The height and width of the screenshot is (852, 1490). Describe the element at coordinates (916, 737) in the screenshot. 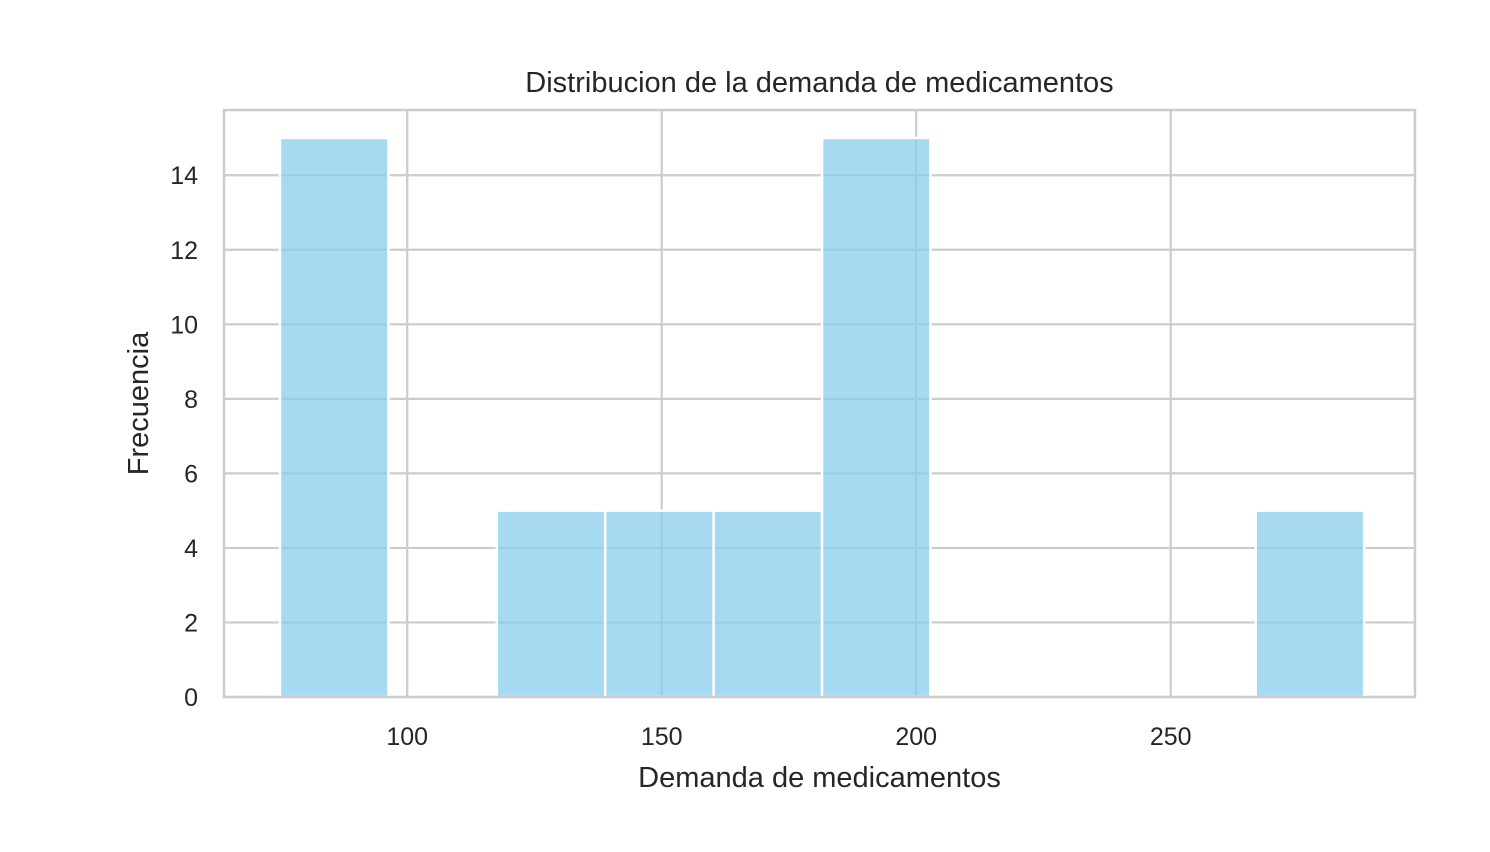

I see `x-tick-label: 200` at that location.